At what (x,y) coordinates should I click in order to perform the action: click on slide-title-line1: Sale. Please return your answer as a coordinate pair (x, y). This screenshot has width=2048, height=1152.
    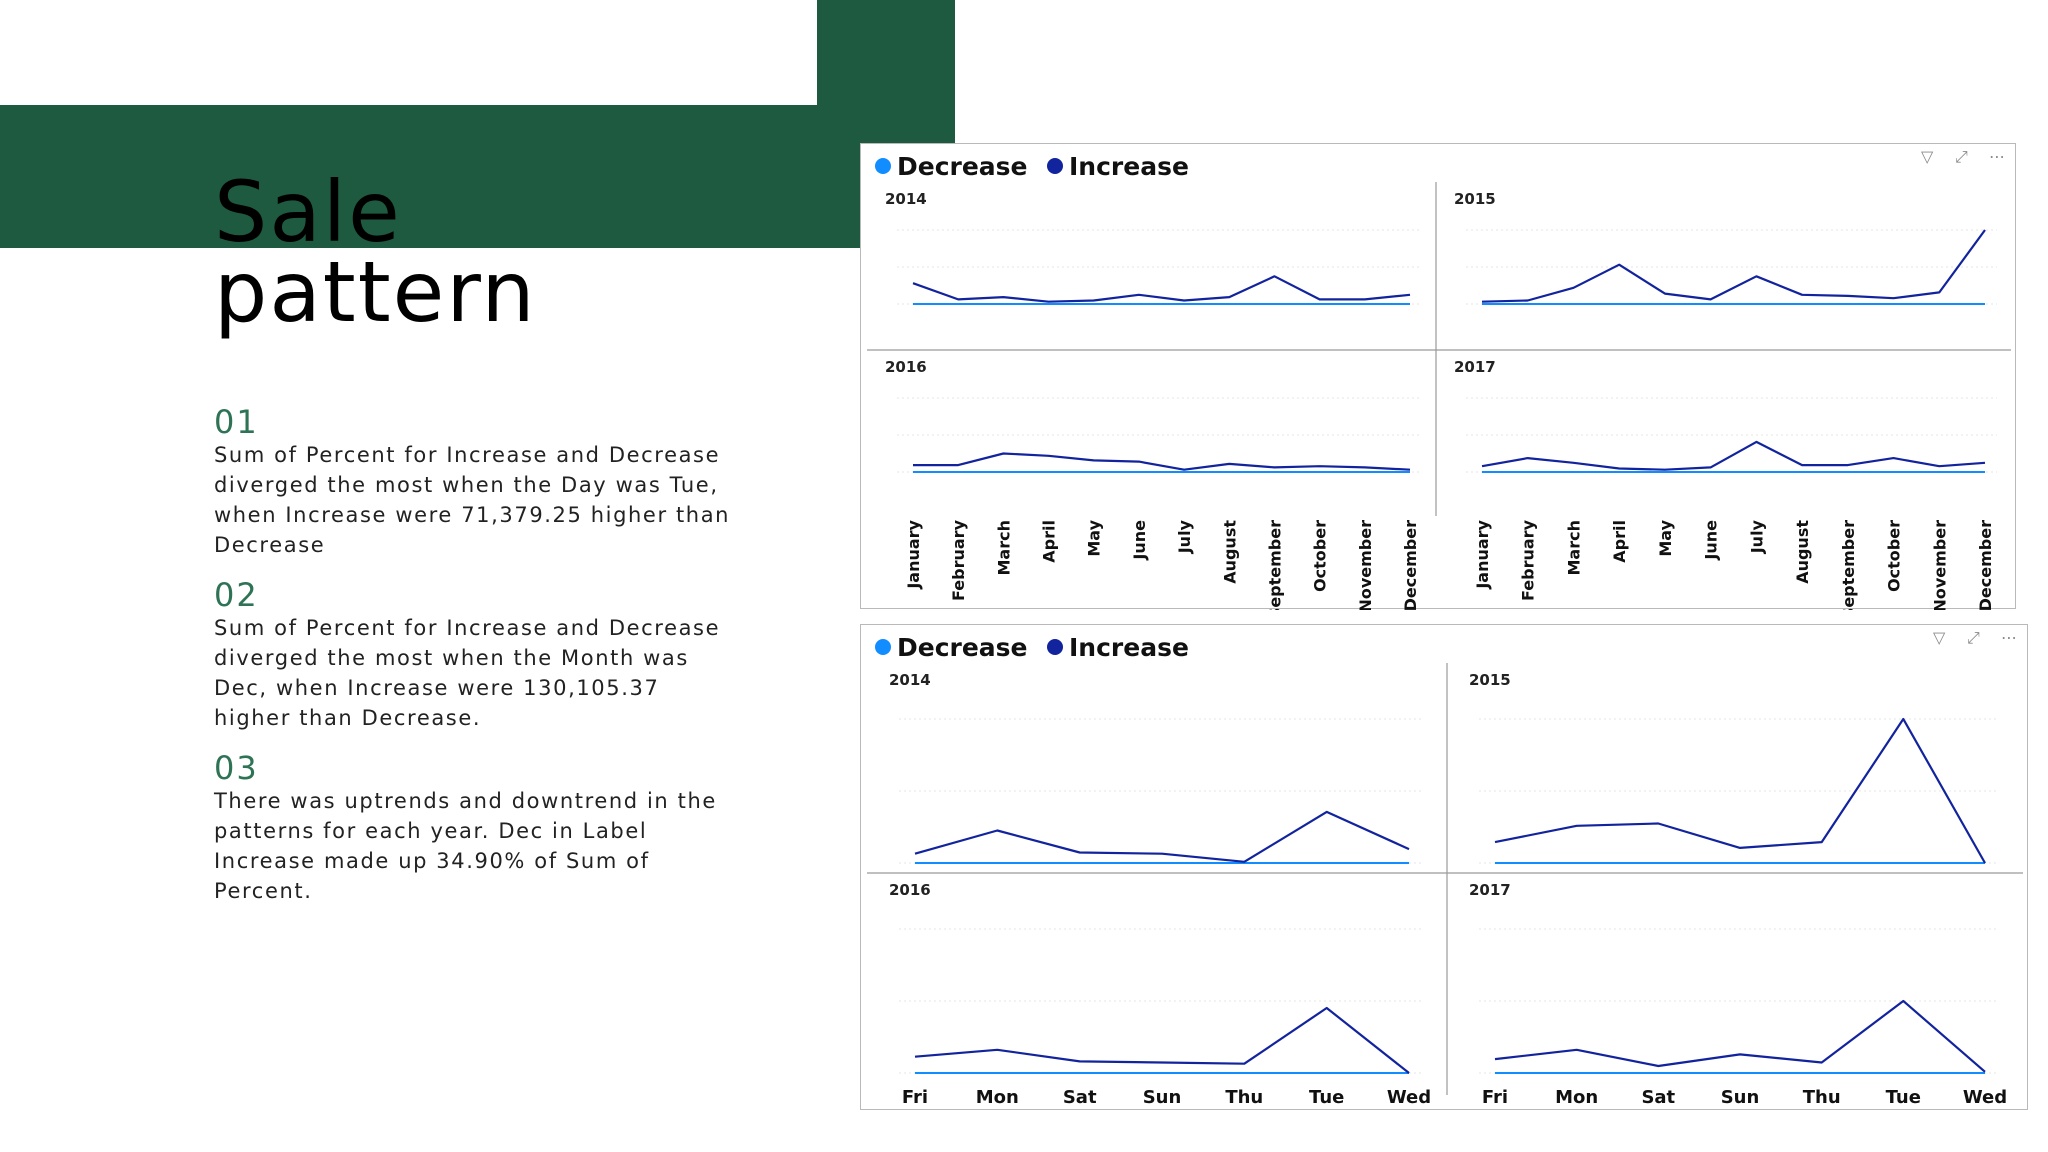
    Looking at the image, I should click on (308, 209).